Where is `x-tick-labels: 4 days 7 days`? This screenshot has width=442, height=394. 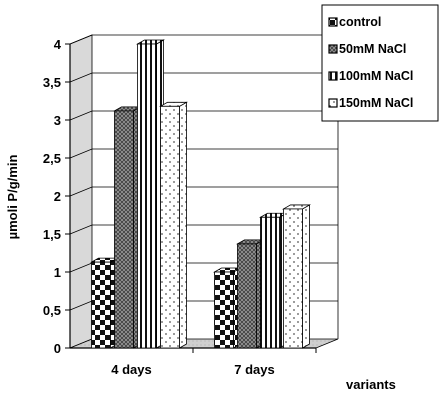
x-tick-labels: 4 days 7 days is located at coordinates (192, 369).